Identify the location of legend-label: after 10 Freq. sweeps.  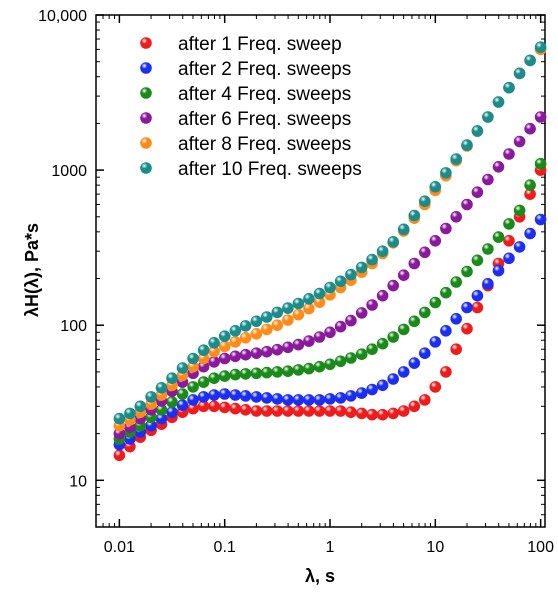
(270, 169).